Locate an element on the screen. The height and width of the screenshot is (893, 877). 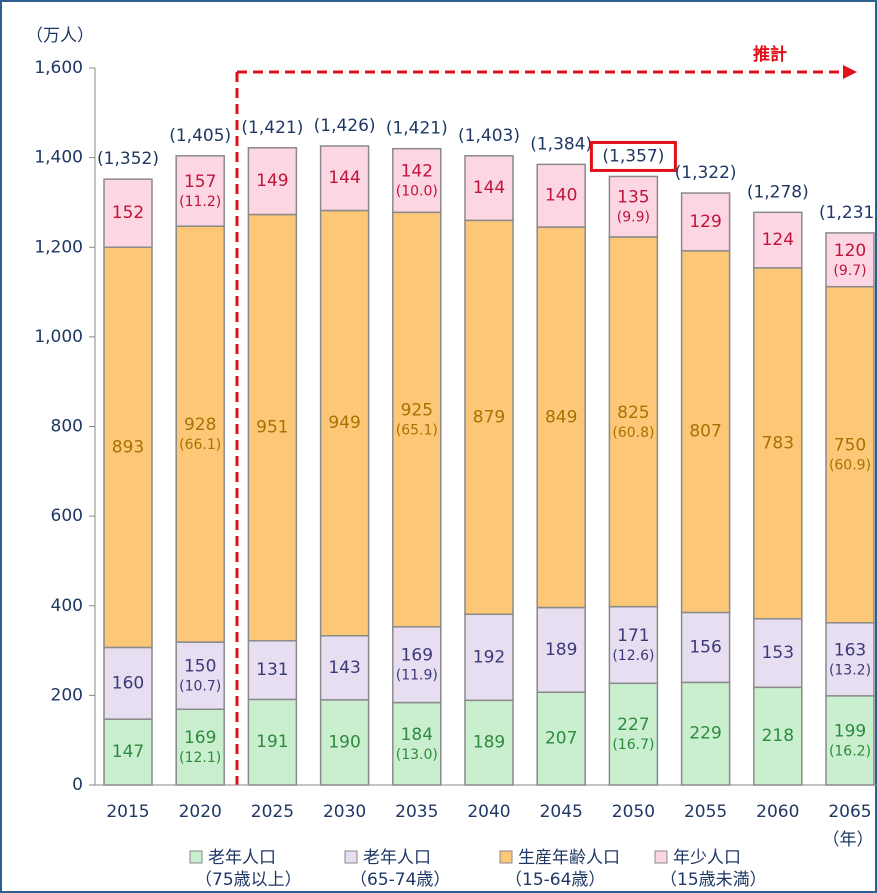
value-label: 218 is located at coordinates (778, 736).